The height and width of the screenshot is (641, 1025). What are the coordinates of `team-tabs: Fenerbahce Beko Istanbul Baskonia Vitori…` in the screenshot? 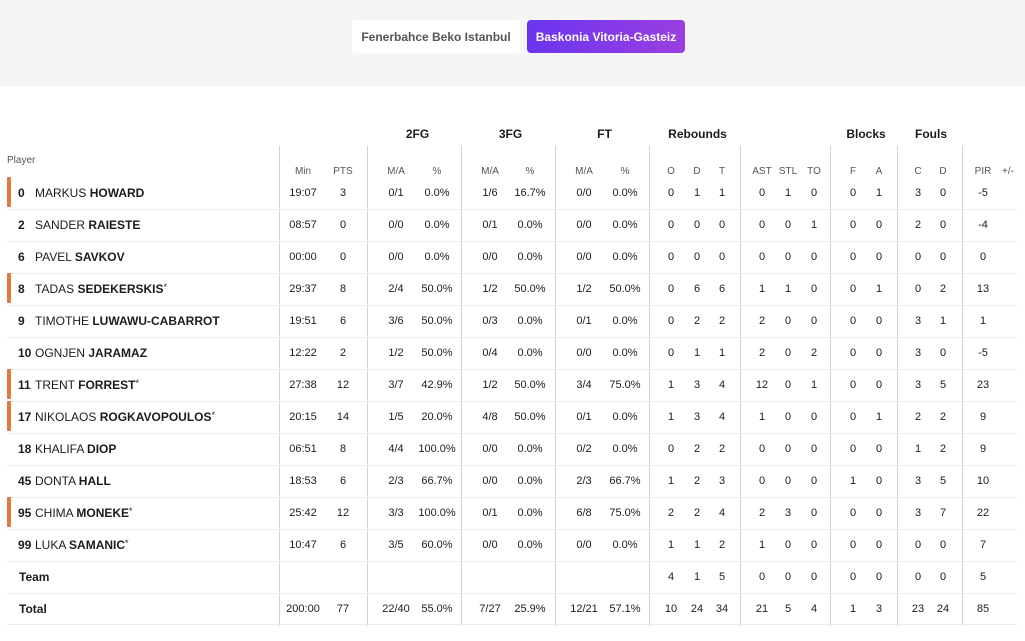 It's located at (518, 36).